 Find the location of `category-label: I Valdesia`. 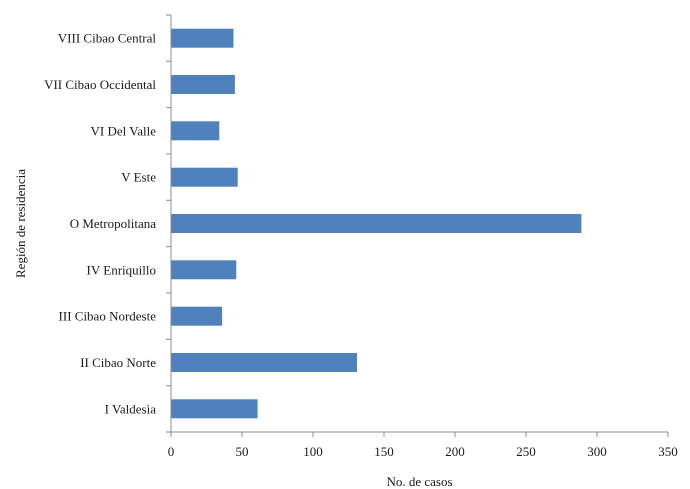

category-label: I Valdesia is located at coordinates (131, 408).